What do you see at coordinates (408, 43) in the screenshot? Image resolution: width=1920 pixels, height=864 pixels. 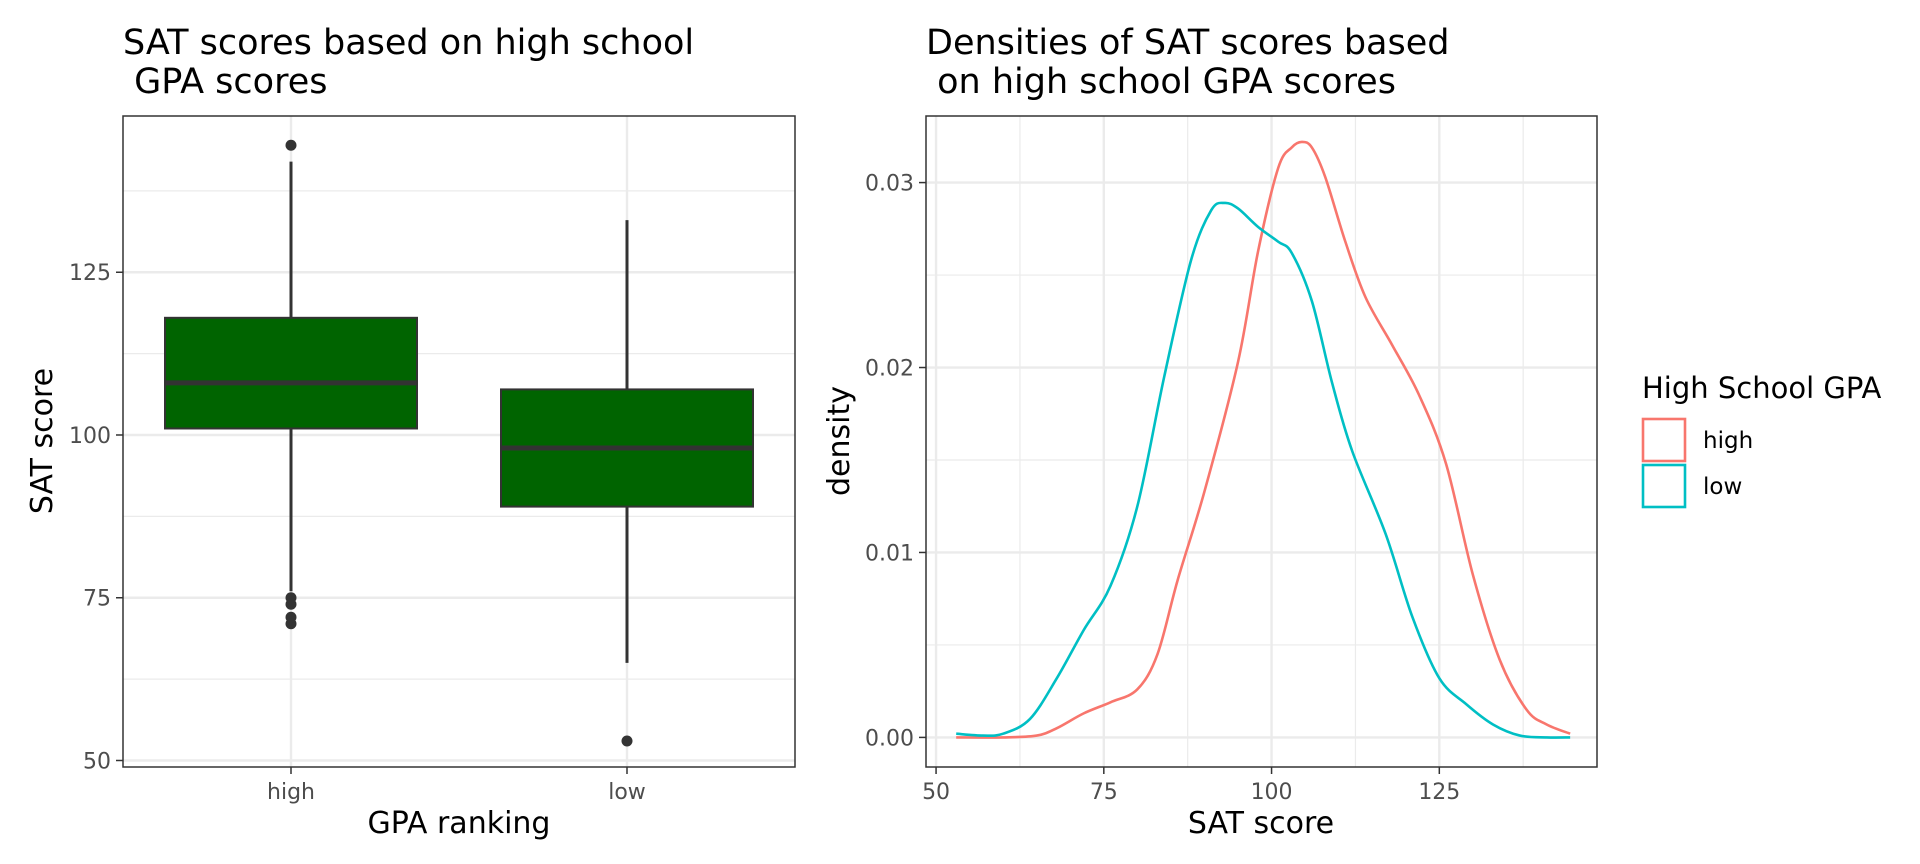 I see `boxplot-title-line-1: SAT scores based on high school` at bounding box center [408, 43].